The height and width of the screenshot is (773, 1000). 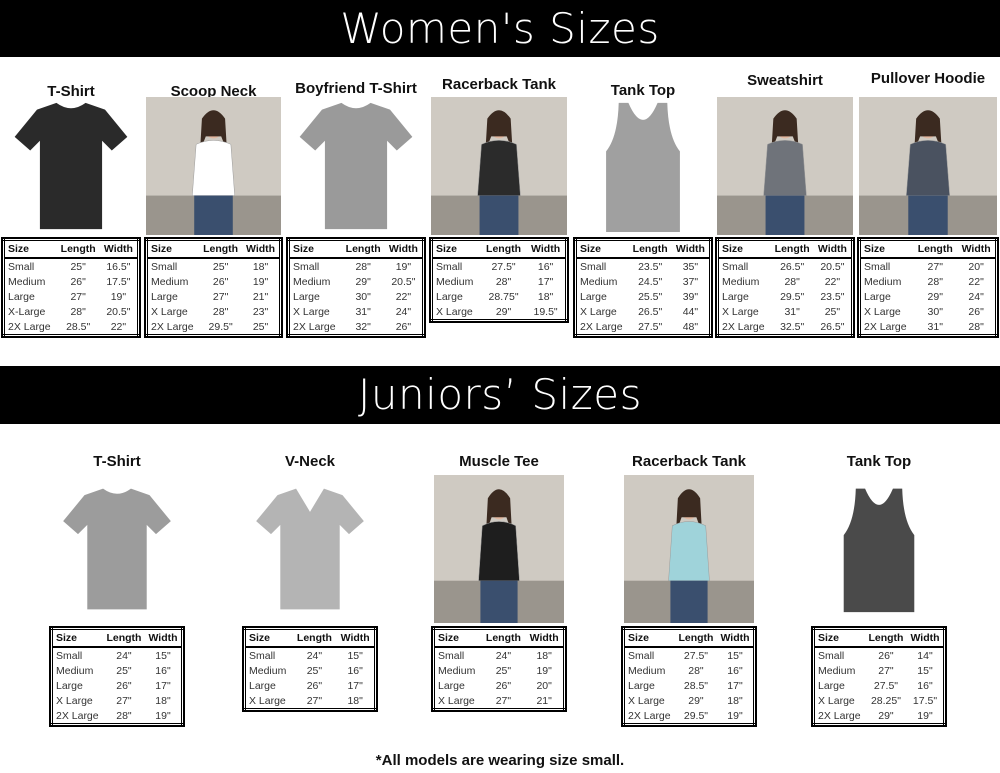 What do you see at coordinates (976, 326) in the screenshot?
I see `width-cell: 28"` at bounding box center [976, 326].